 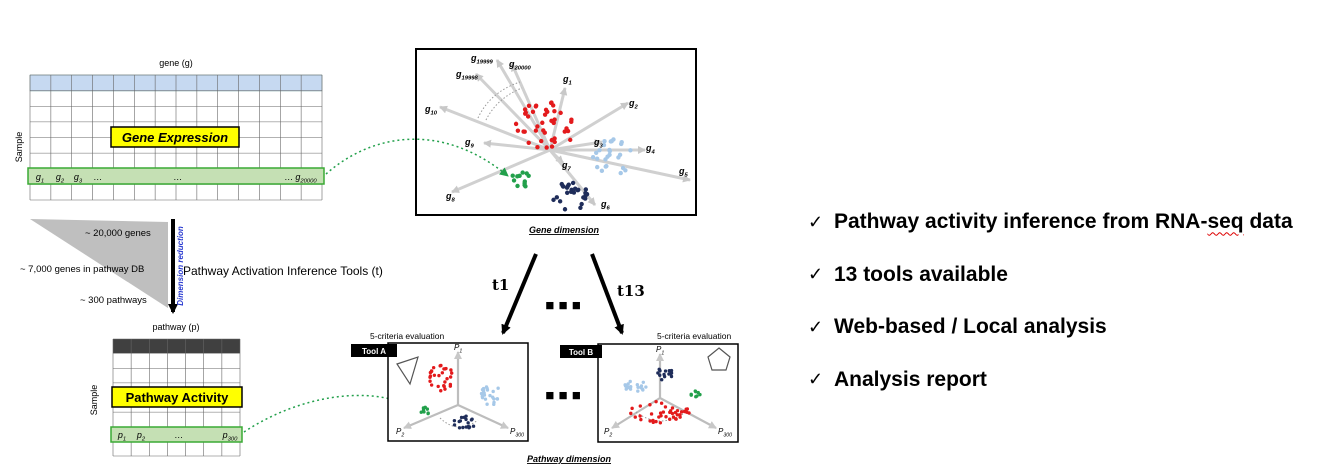 What do you see at coordinates (566, 166) in the screenshot?
I see `gene-axis-label: g7` at bounding box center [566, 166].